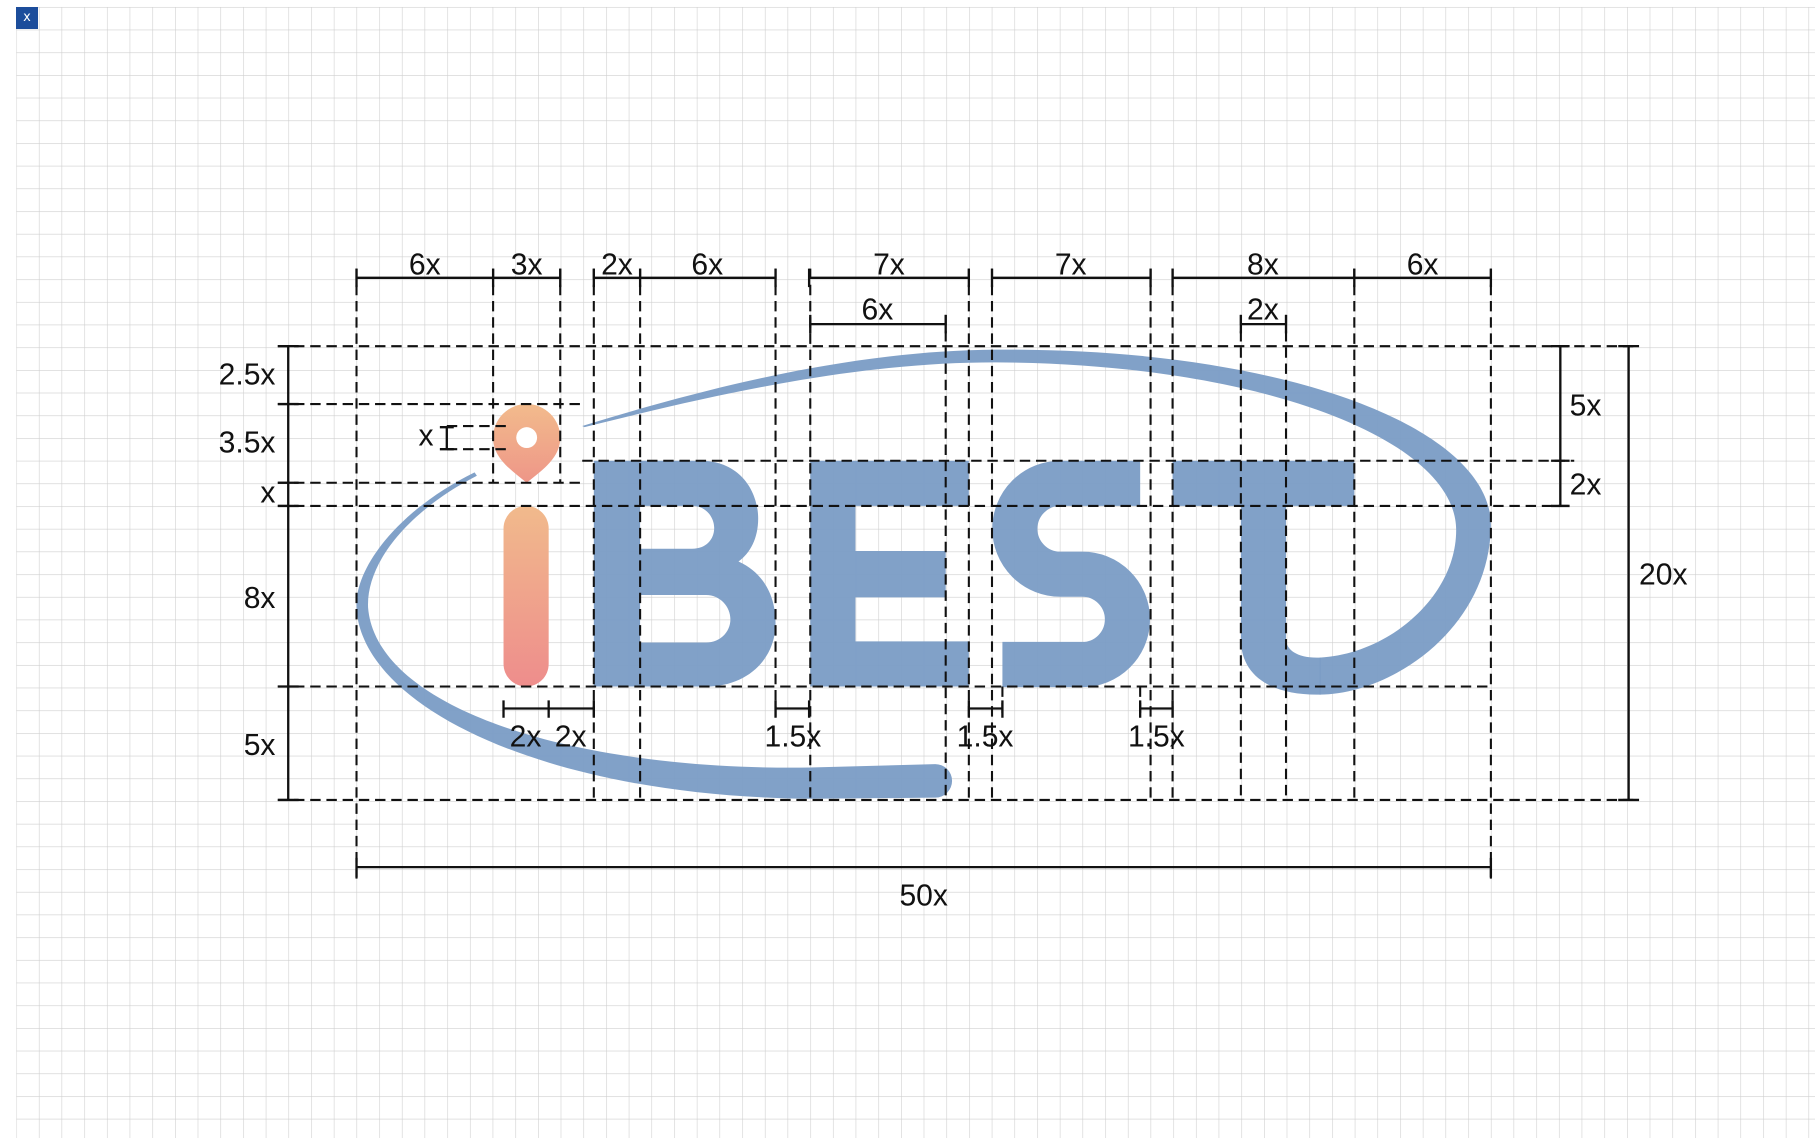  What do you see at coordinates (260, 598) in the screenshot?
I see `dimension-label-left: 8x` at bounding box center [260, 598].